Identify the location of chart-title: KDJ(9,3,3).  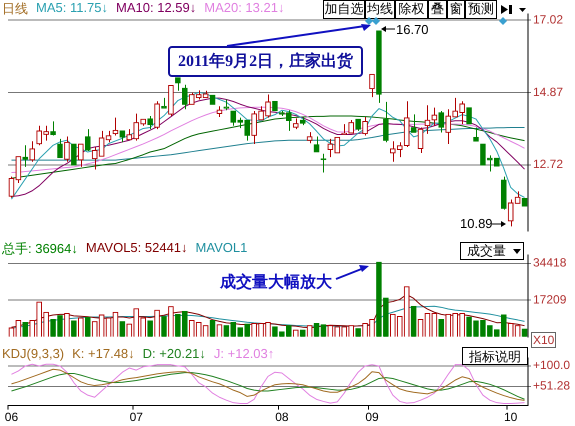
(33, 353).